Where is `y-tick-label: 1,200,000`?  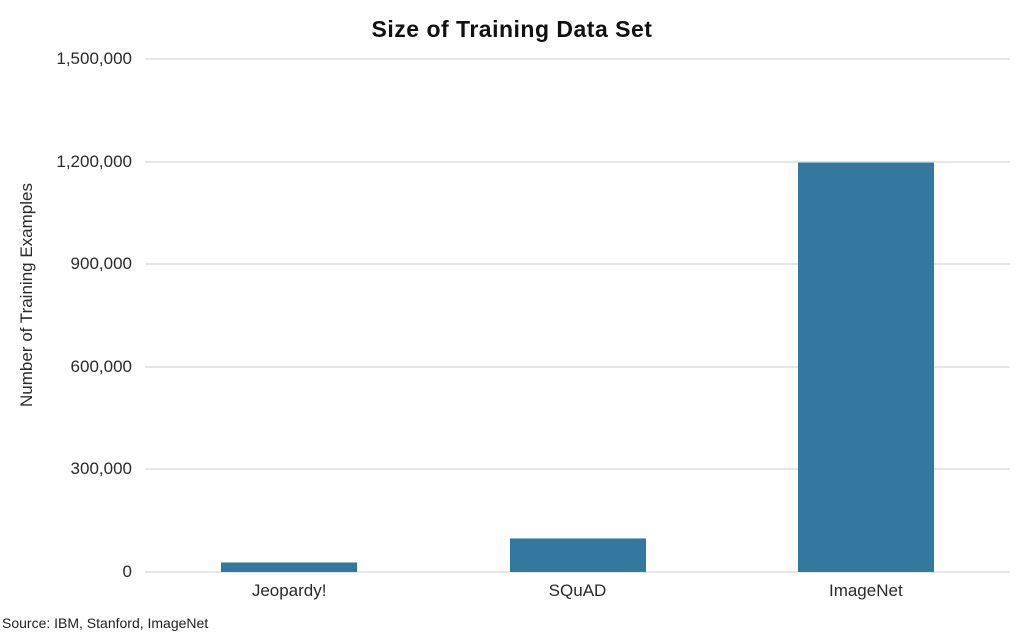 y-tick-label: 1,200,000 is located at coordinates (94, 161).